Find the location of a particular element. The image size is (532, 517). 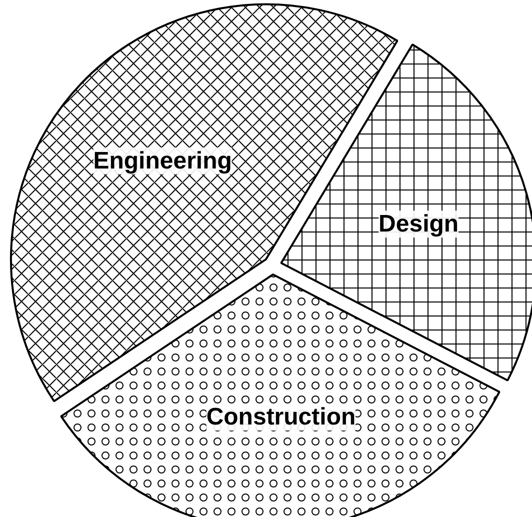

slice-label: Design is located at coordinates (418, 224).